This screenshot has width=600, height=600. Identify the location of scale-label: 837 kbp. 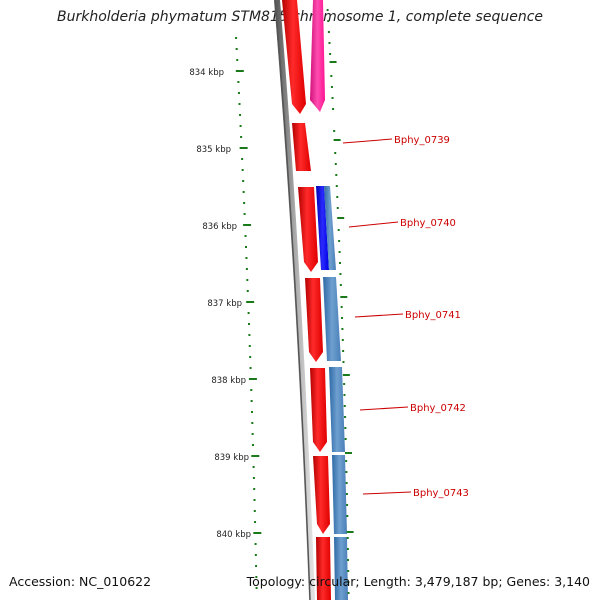
(224, 304).